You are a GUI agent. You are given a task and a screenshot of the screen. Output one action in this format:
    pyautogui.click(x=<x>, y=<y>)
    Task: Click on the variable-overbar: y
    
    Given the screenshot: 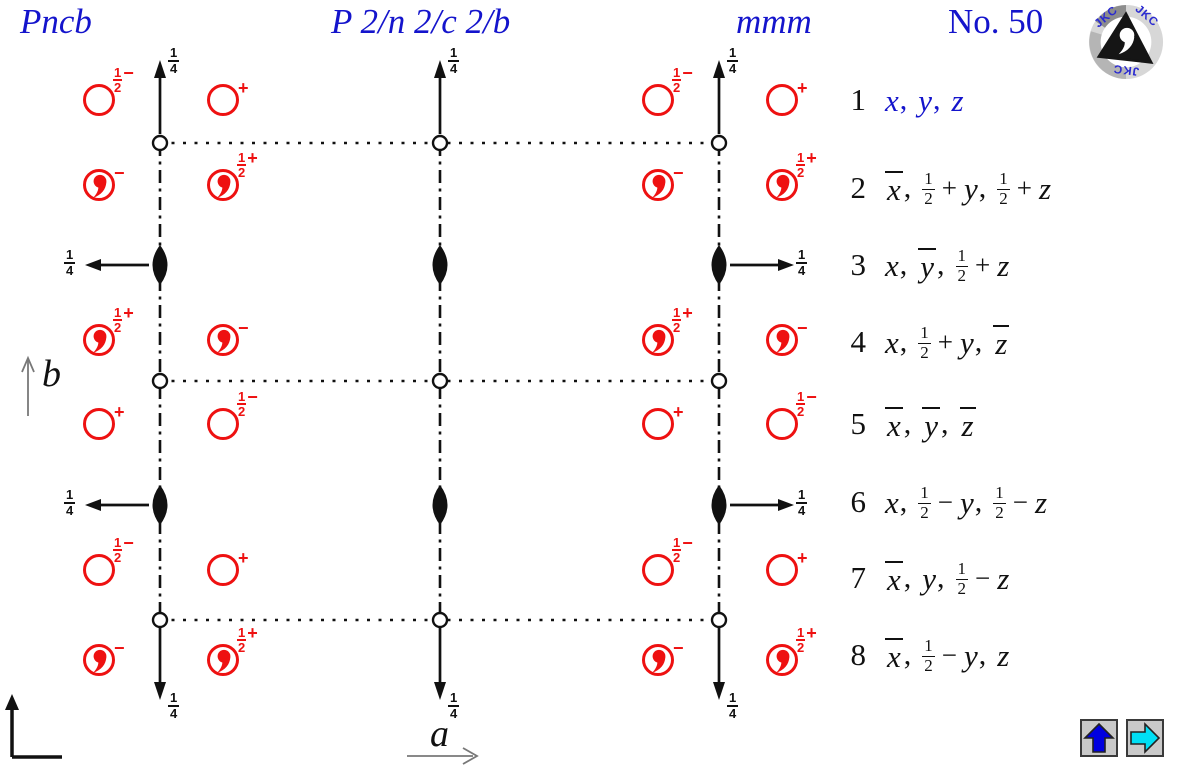 What is the action you would take?
    pyautogui.click(x=931, y=425)
    